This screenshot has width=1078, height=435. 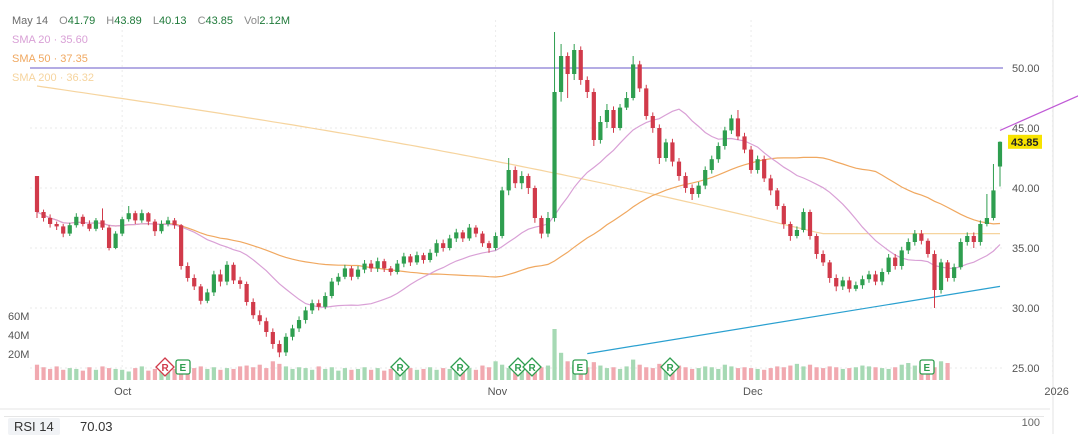 I want to click on volume-tick-label: 40M, so click(x=18, y=336).